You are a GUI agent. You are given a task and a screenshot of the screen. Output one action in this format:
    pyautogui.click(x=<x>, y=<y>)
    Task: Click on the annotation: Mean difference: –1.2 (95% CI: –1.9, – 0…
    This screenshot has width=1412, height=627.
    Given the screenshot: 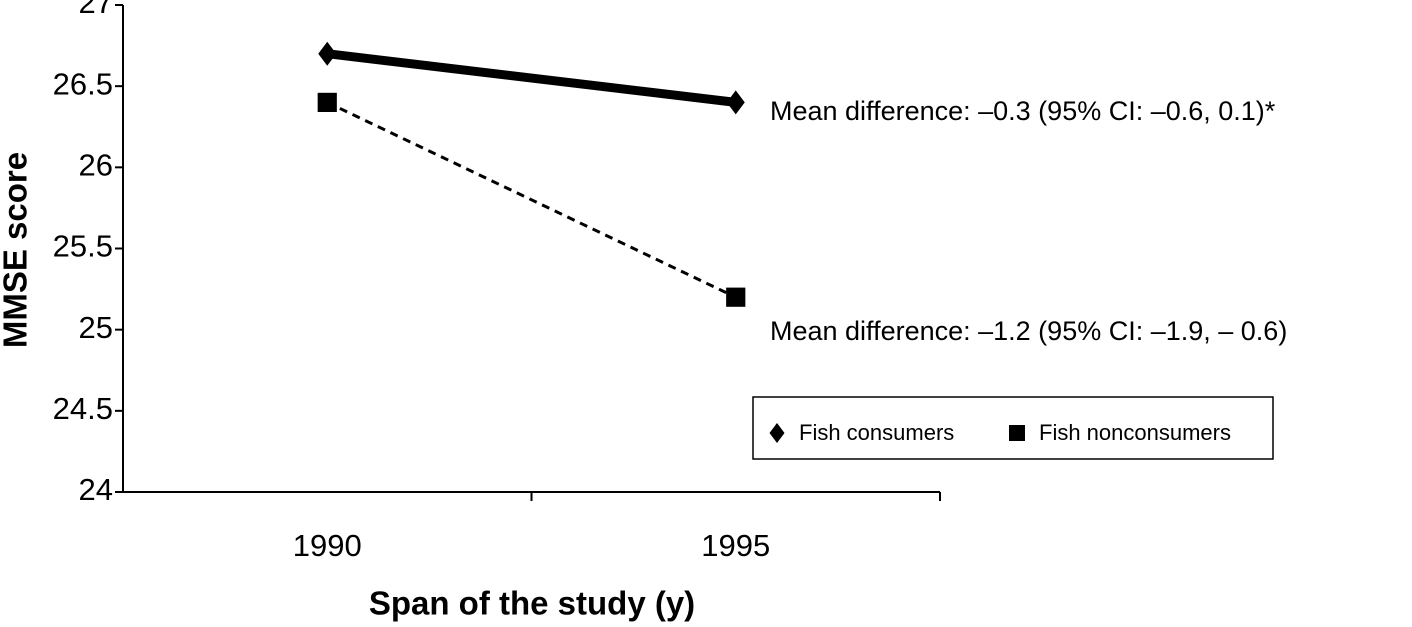 What is the action you would take?
    pyautogui.click(x=1028, y=331)
    